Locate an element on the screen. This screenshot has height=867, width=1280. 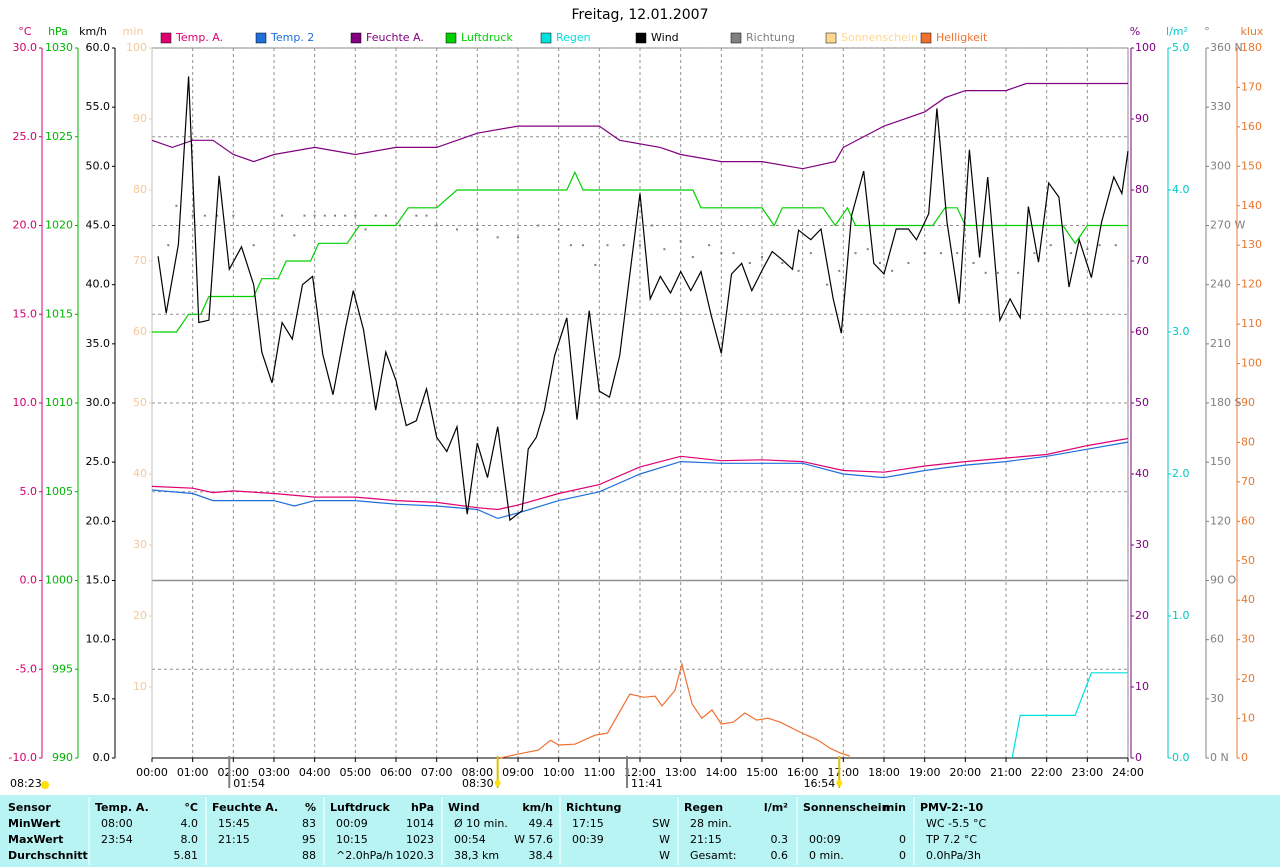
axis-unit: klux is located at coordinates (1252, 31).